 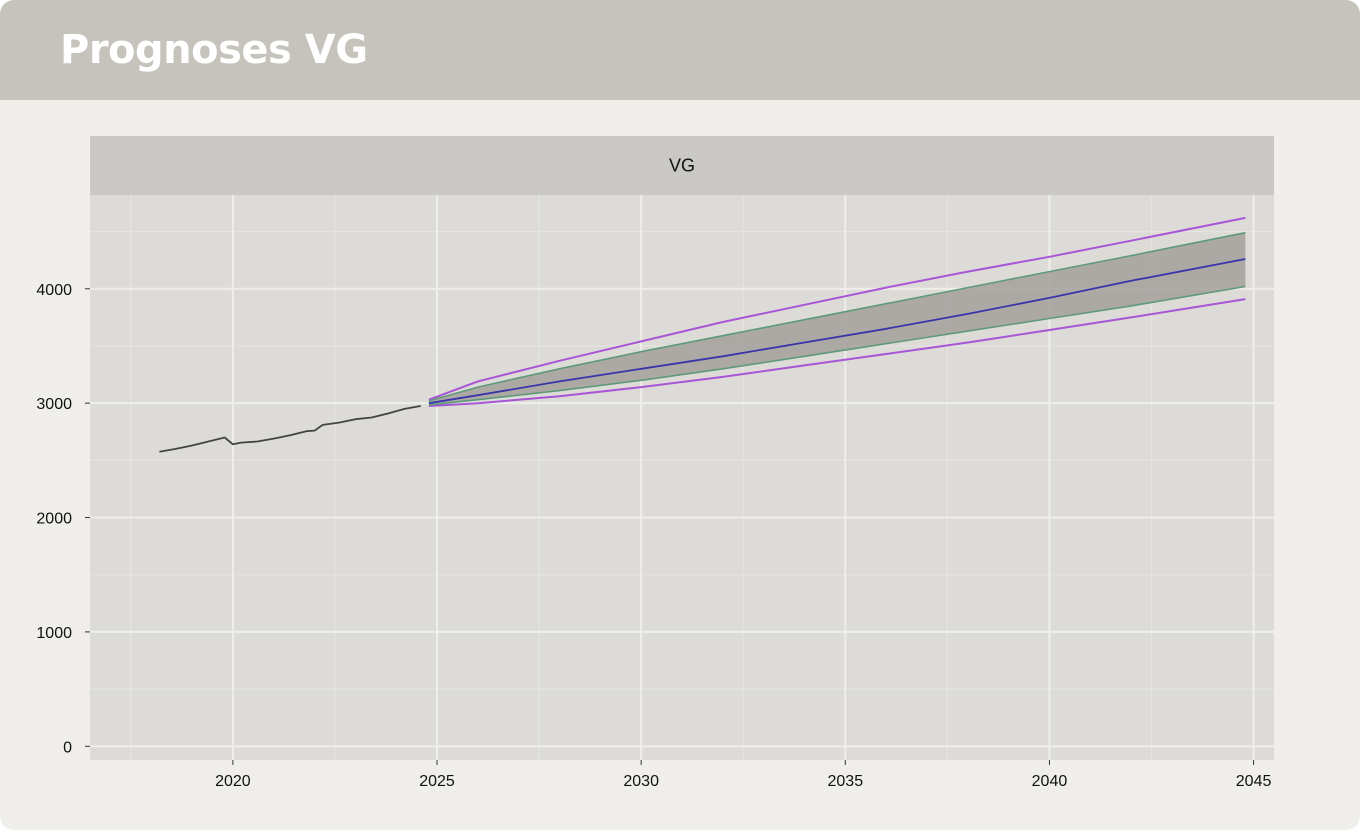 What do you see at coordinates (290, 429) in the screenshot?
I see `history-line` at bounding box center [290, 429].